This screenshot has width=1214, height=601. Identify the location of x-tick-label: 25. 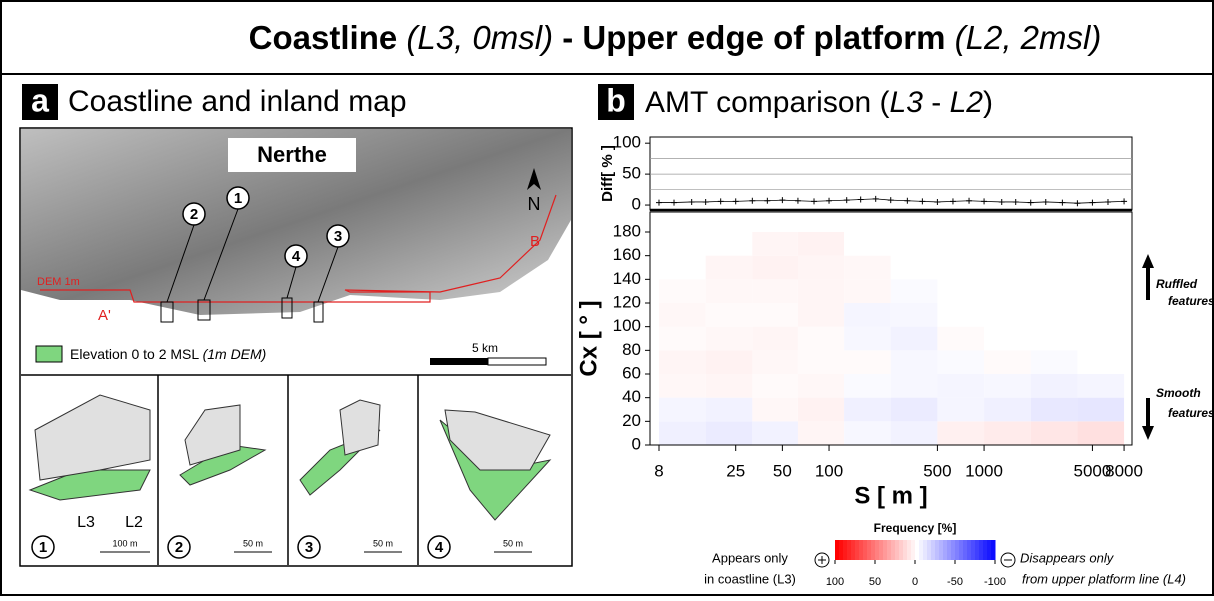
(735, 470).